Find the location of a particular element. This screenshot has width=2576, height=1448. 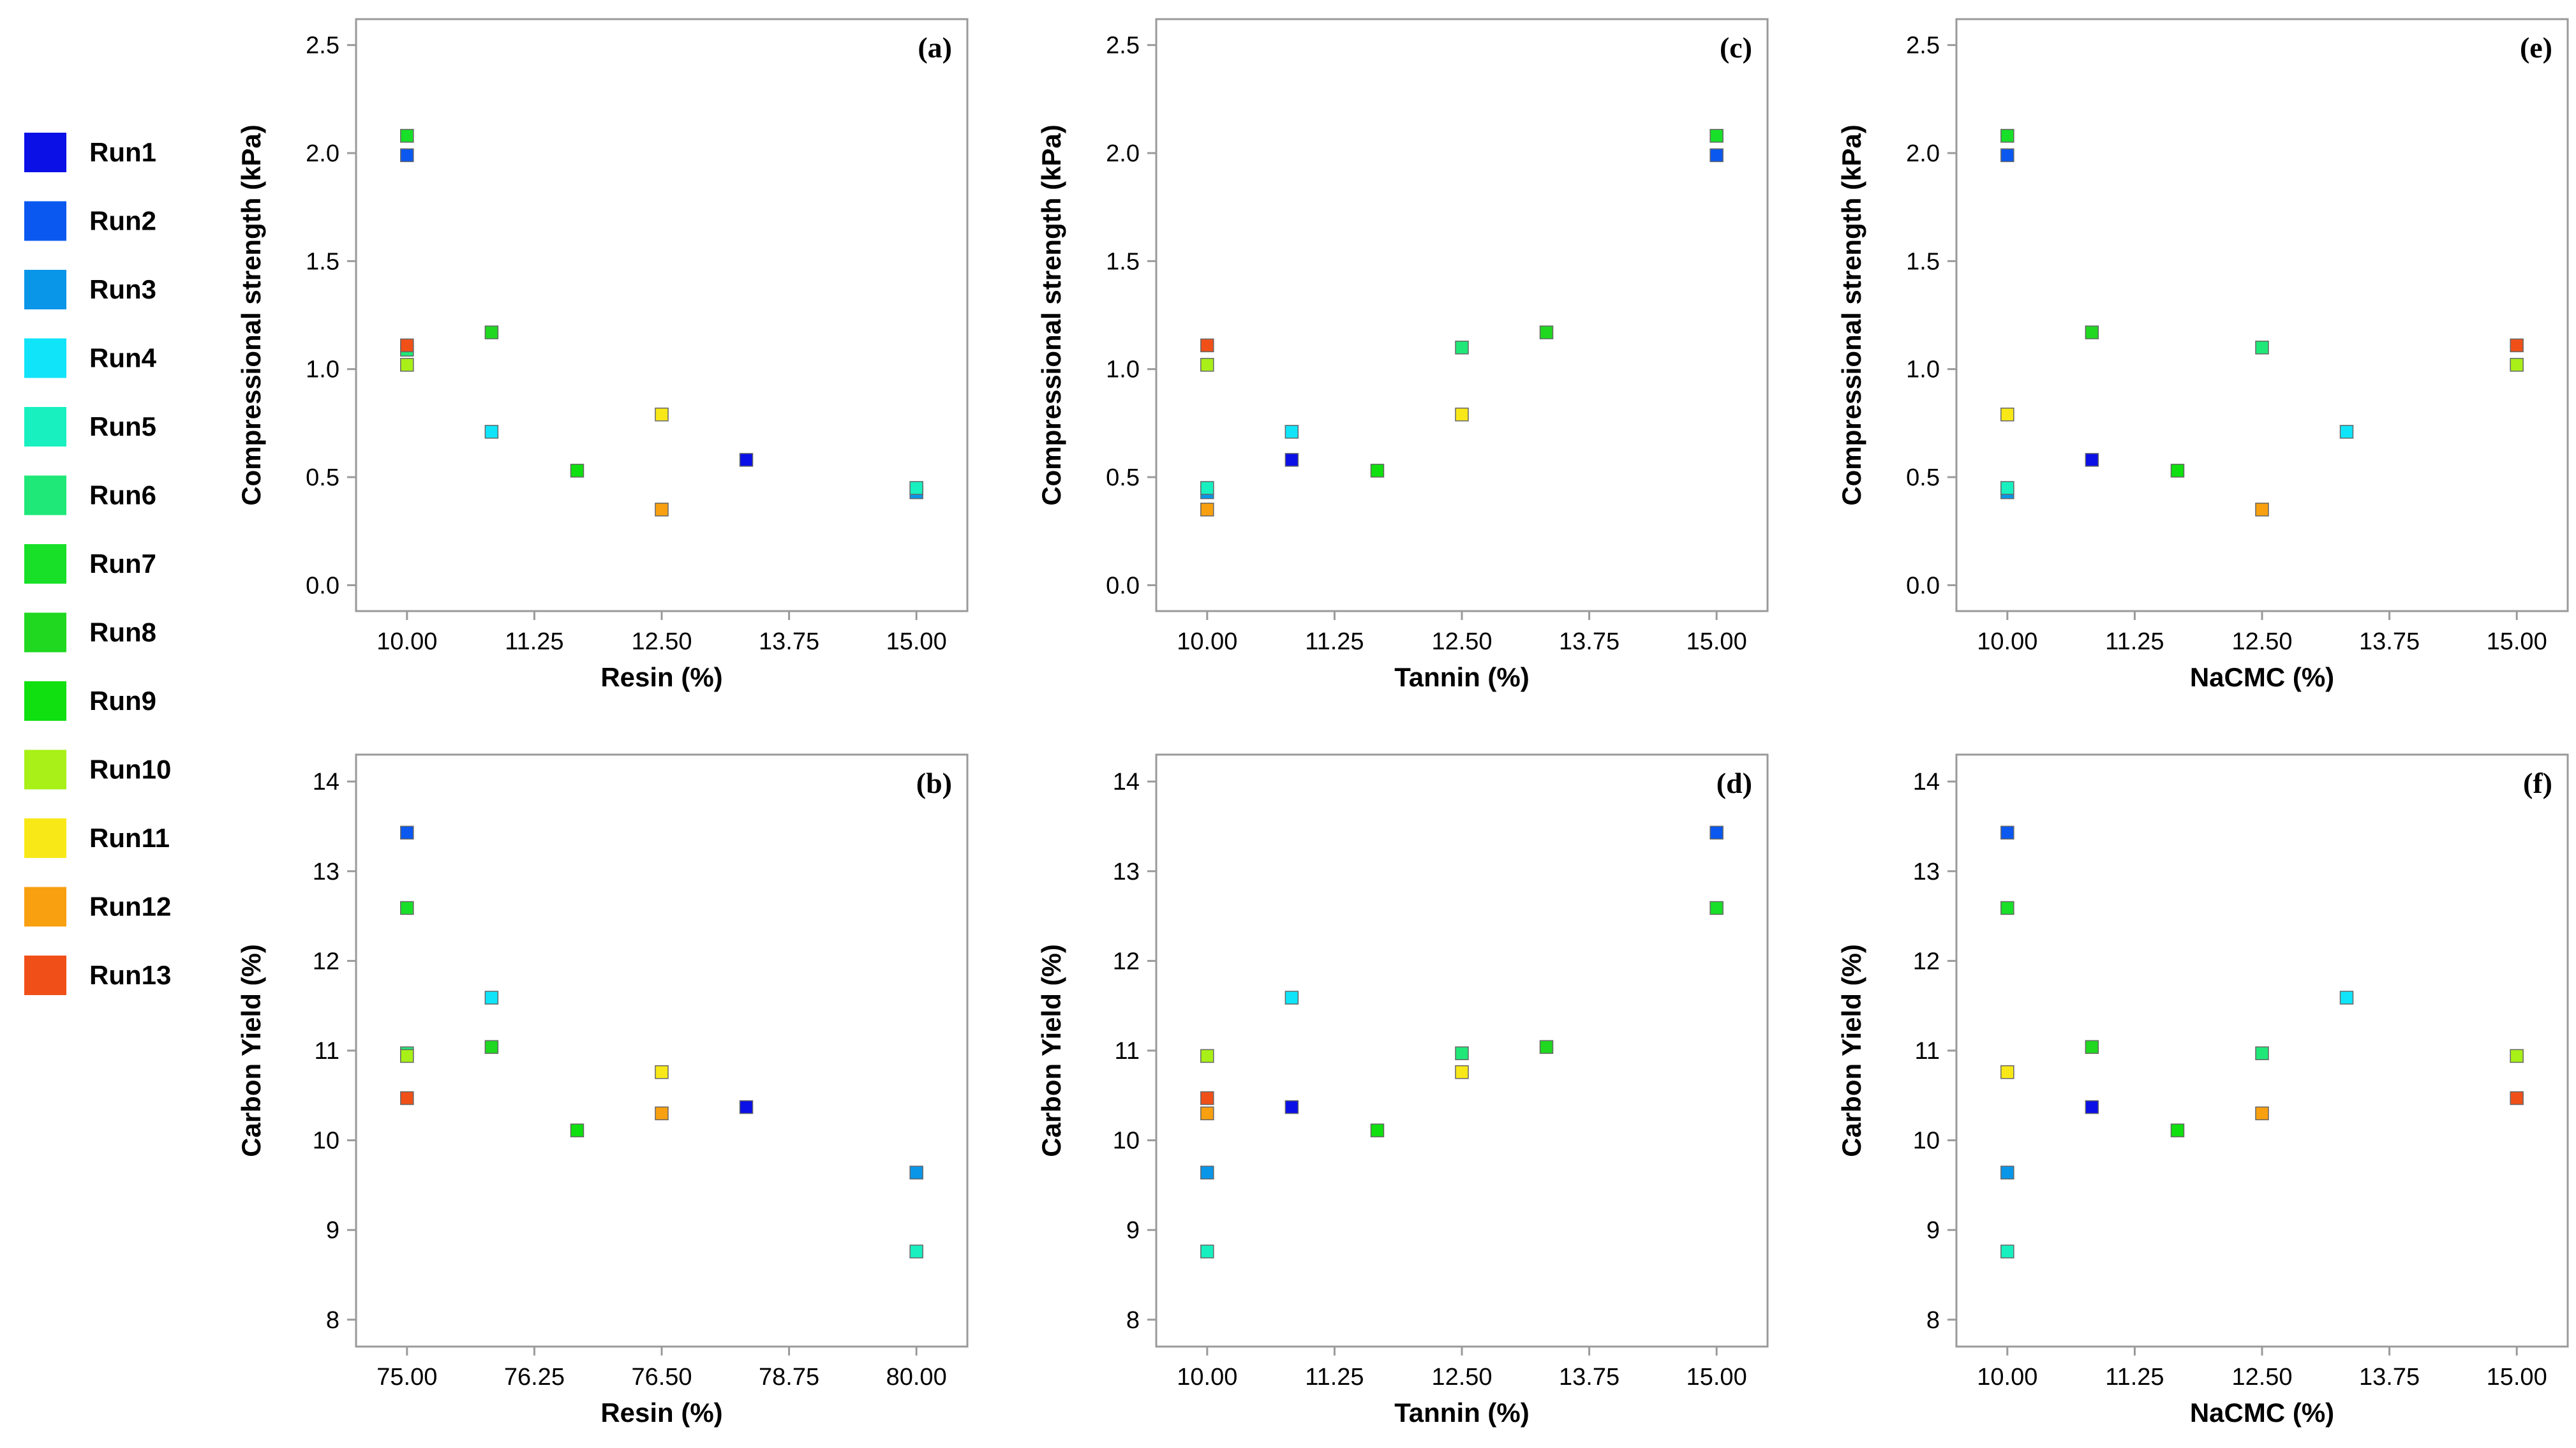

y-tick-label: 2.5 is located at coordinates (322, 46).